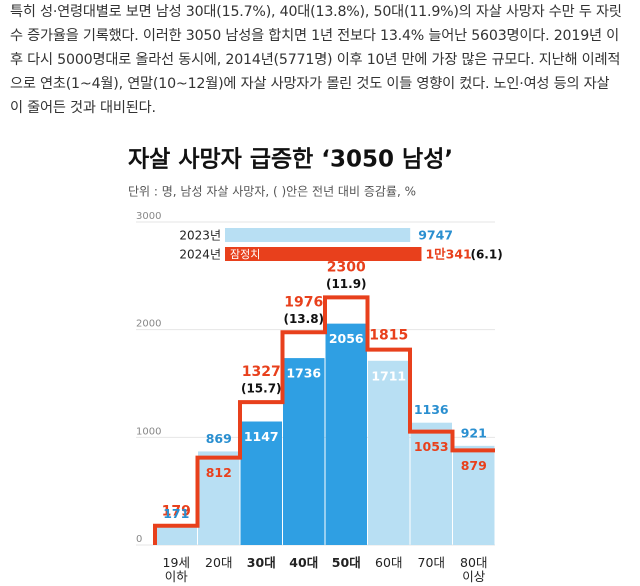 This screenshot has height=586, width=640. Describe the element at coordinates (346, 267) in the screenshot. I see `value-label: 2300` at that location.